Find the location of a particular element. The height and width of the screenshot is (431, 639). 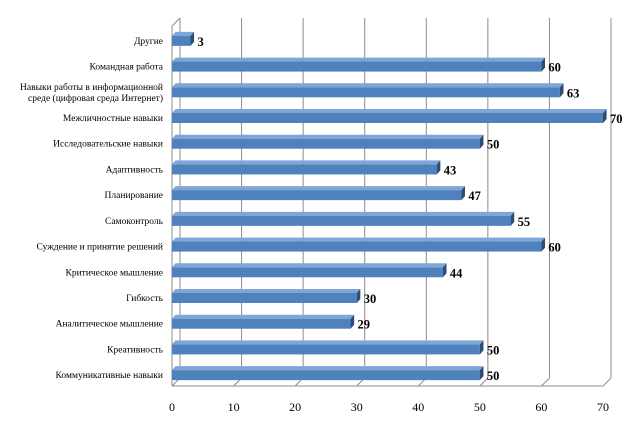

data-label: 47 is located at coordinates (474, 196).